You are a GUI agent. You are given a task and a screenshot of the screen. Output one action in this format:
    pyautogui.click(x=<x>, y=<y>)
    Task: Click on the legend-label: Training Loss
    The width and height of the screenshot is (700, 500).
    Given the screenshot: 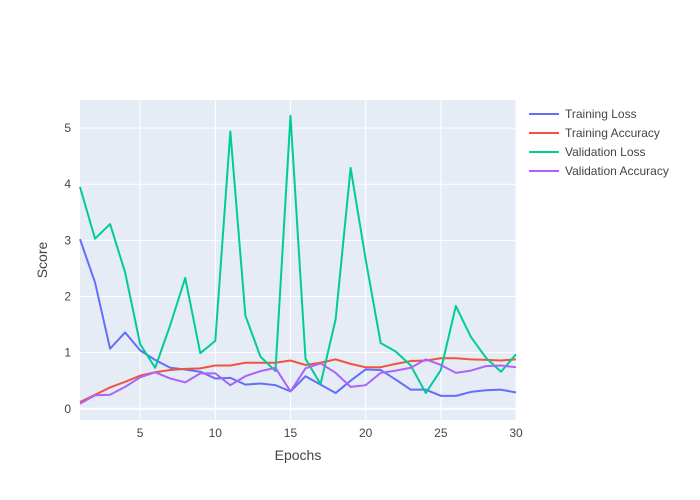 What is the action you would take?
    pyautogui.click(x=601, y=114)
    